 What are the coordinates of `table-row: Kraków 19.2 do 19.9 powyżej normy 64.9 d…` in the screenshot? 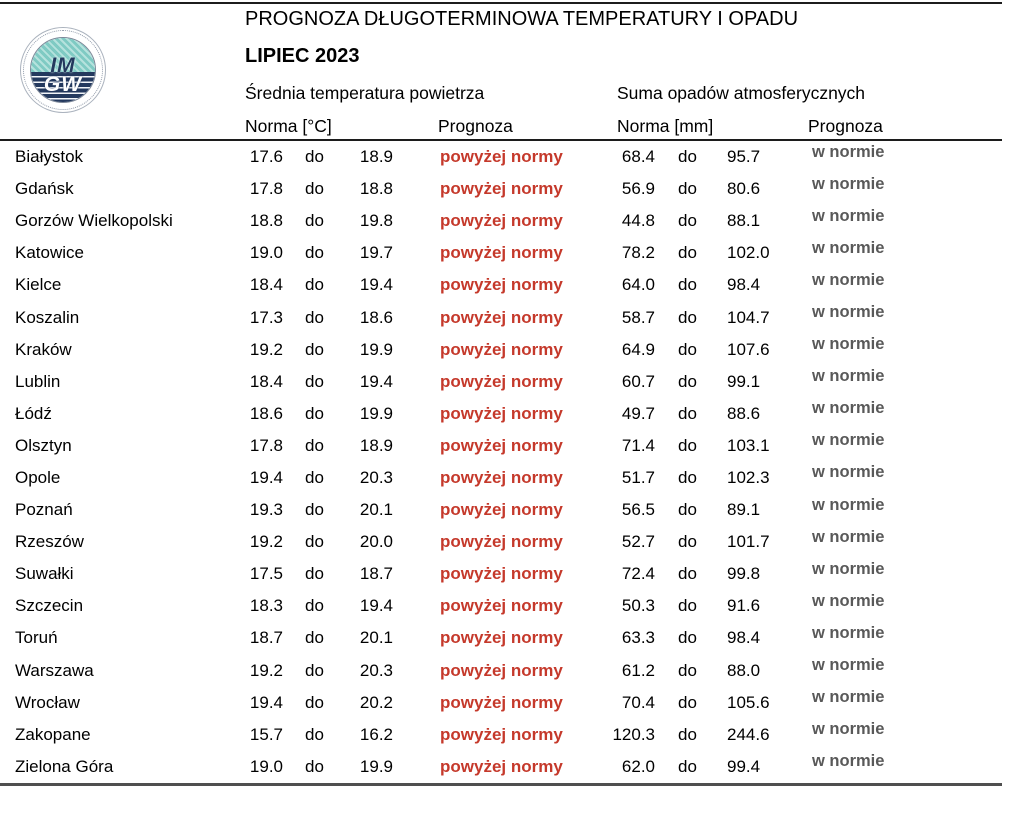 It's located at (512, 350).